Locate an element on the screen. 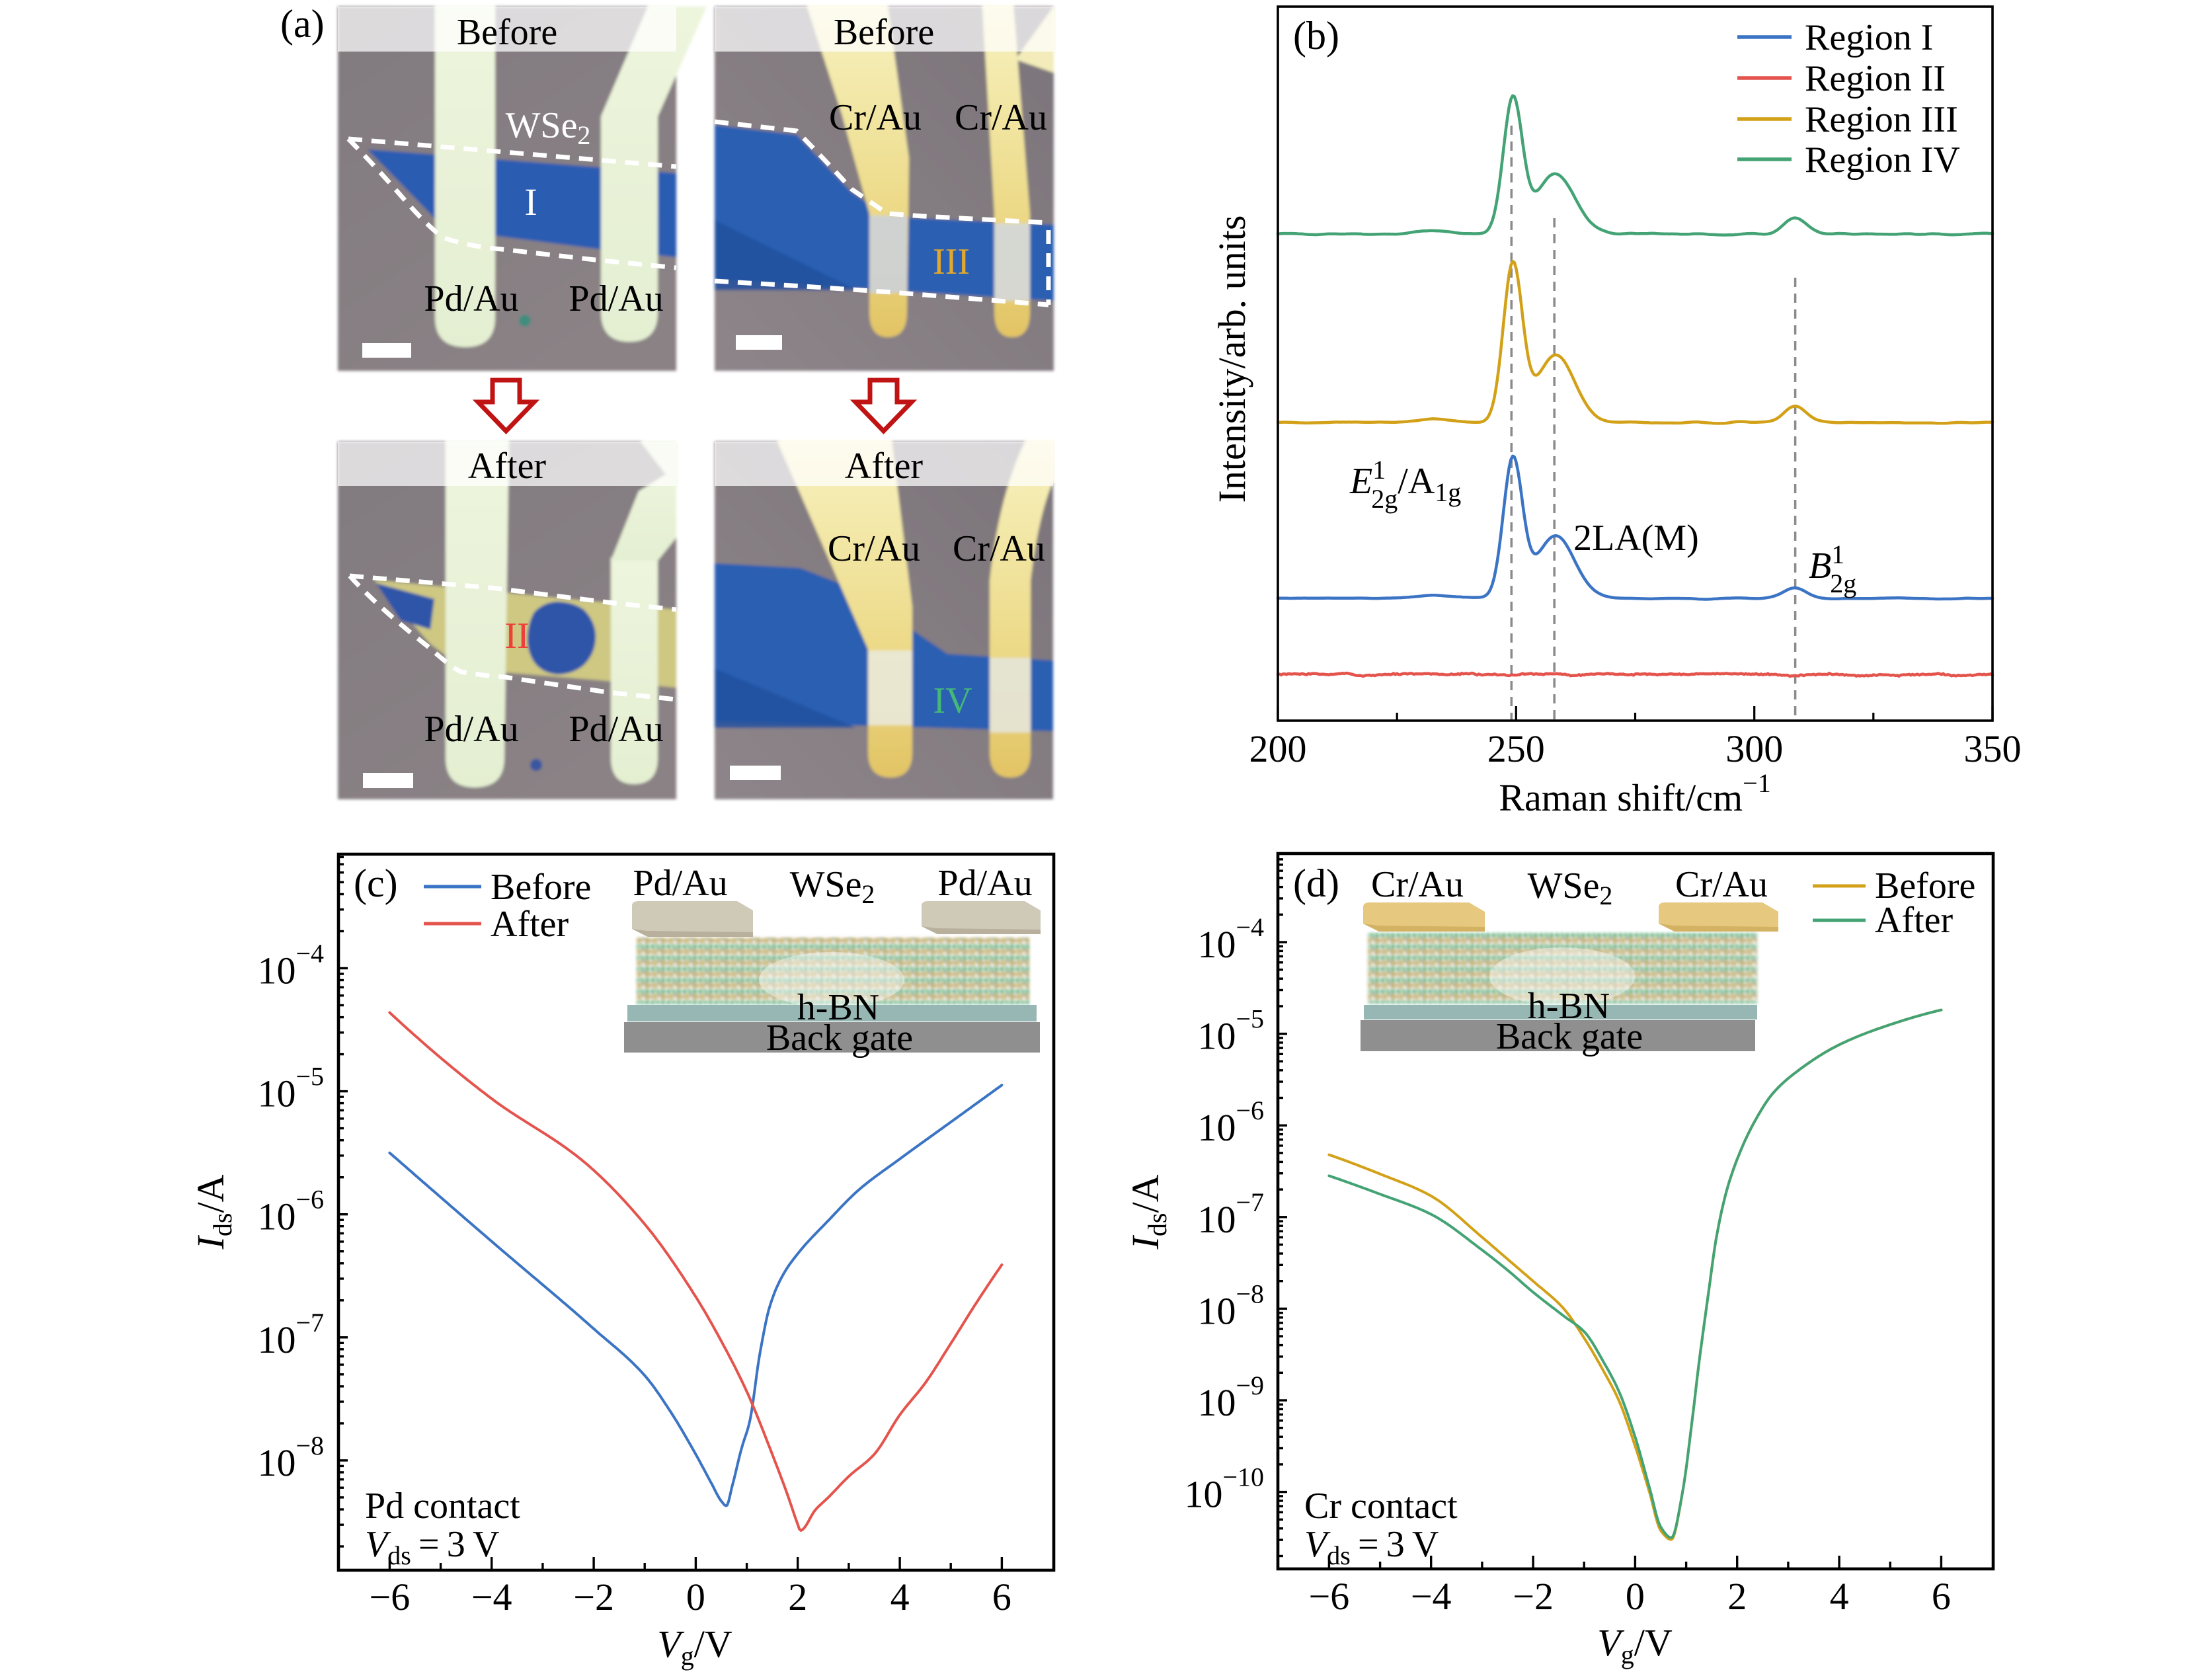 The image size is (2212, 1676). svg-text: Region III is located at coordinates (1881, 119).